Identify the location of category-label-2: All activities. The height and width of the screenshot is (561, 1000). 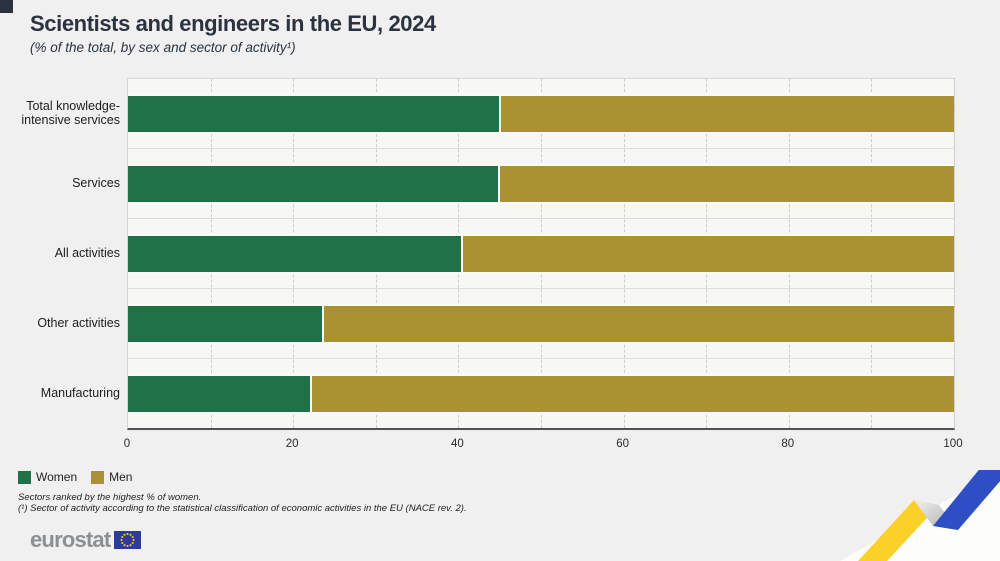
(87, 253).